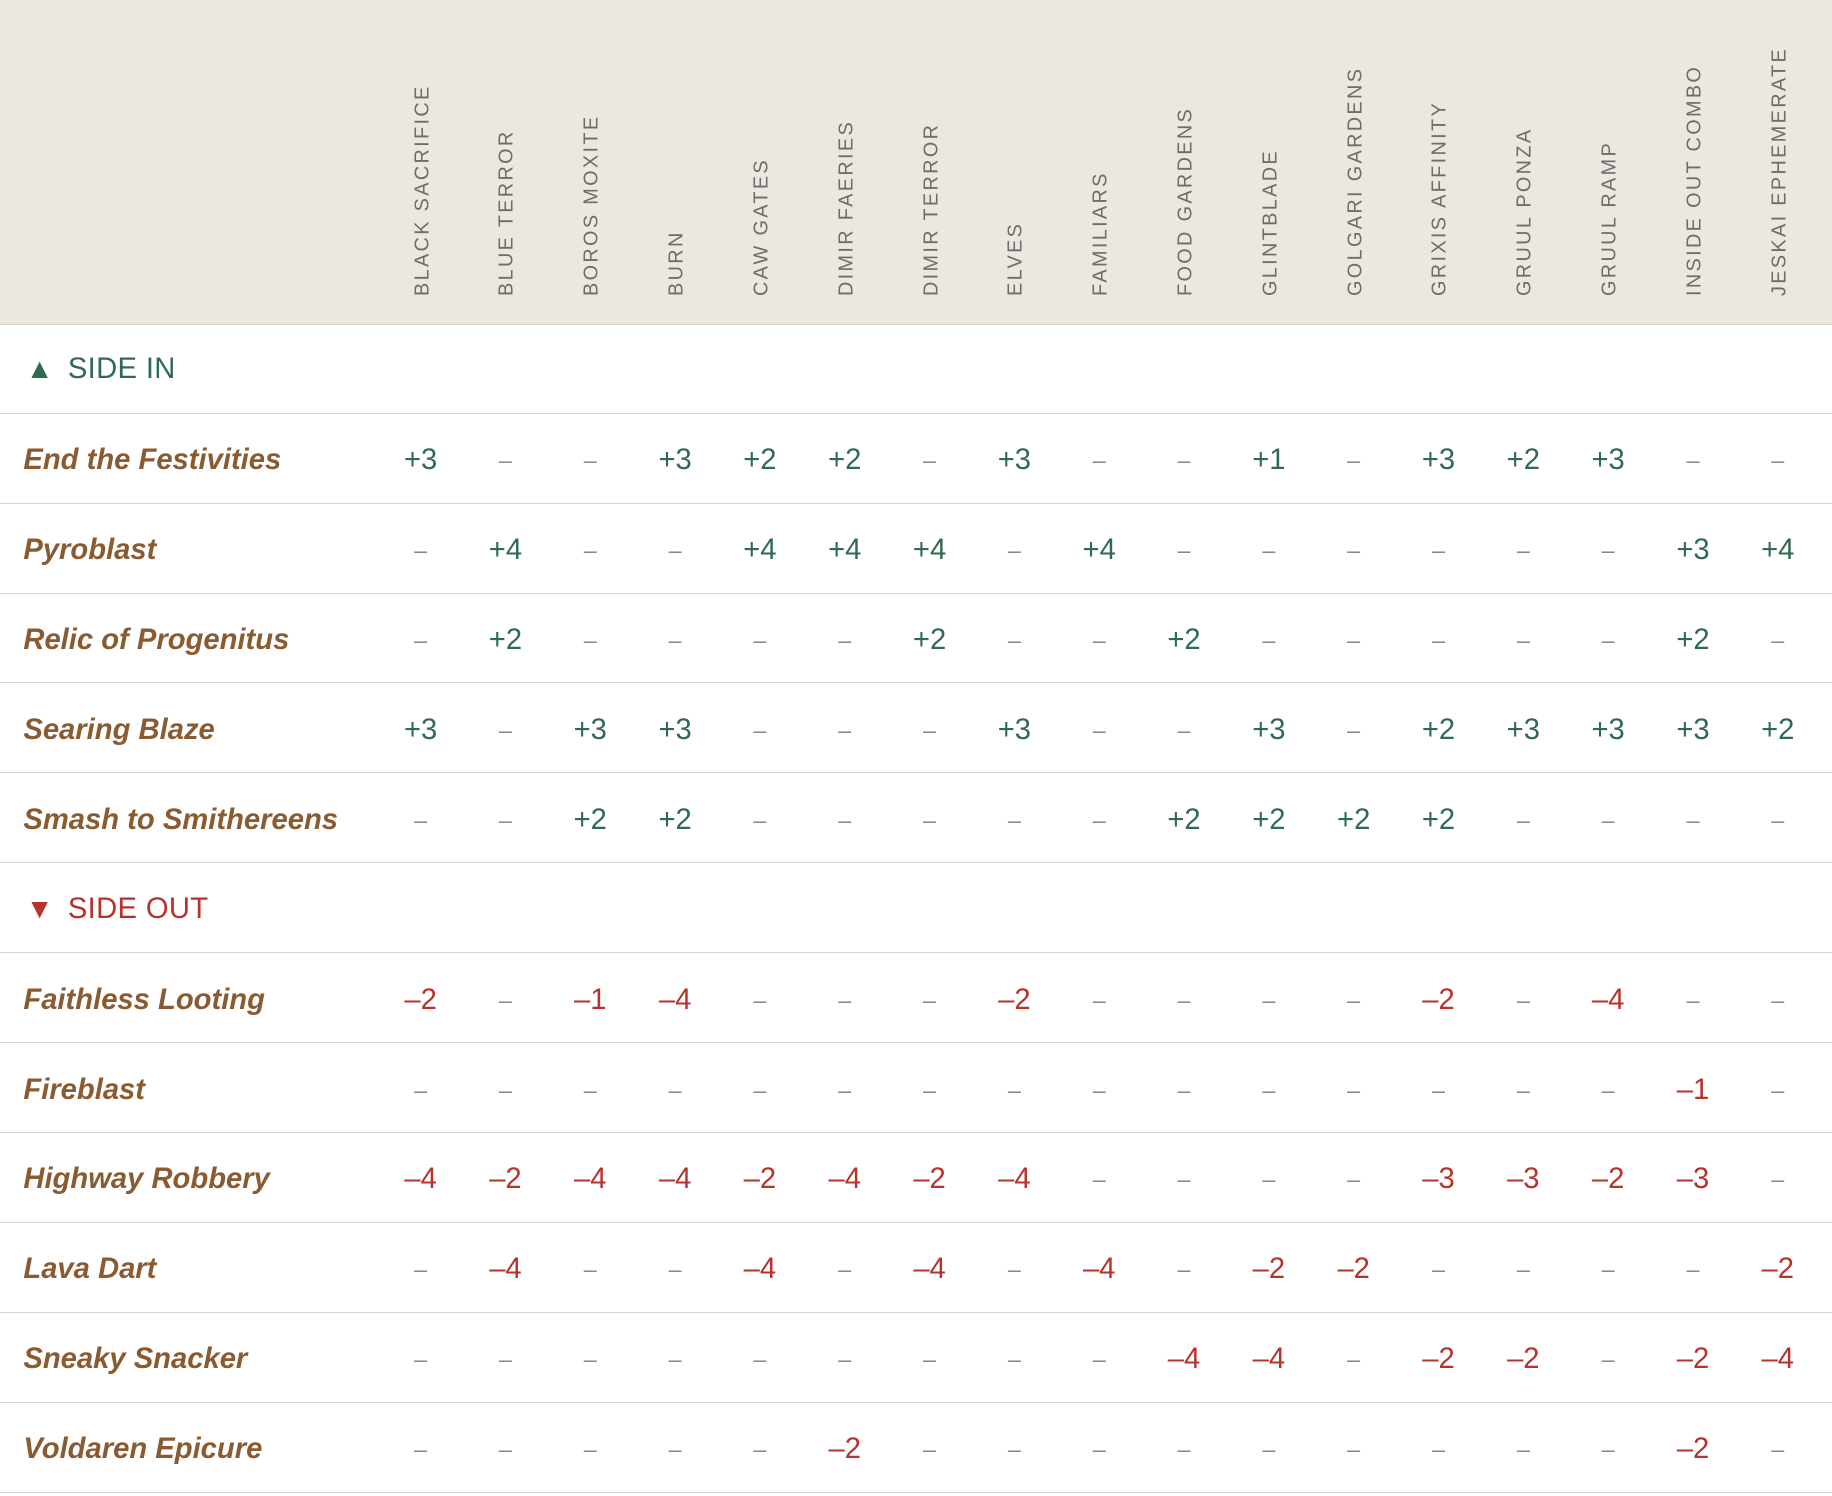  What do you see at coordinates (156, 639) in the screenshot?
I see `card-name: Relic of Progenitus` at bounding box center [156, 639].